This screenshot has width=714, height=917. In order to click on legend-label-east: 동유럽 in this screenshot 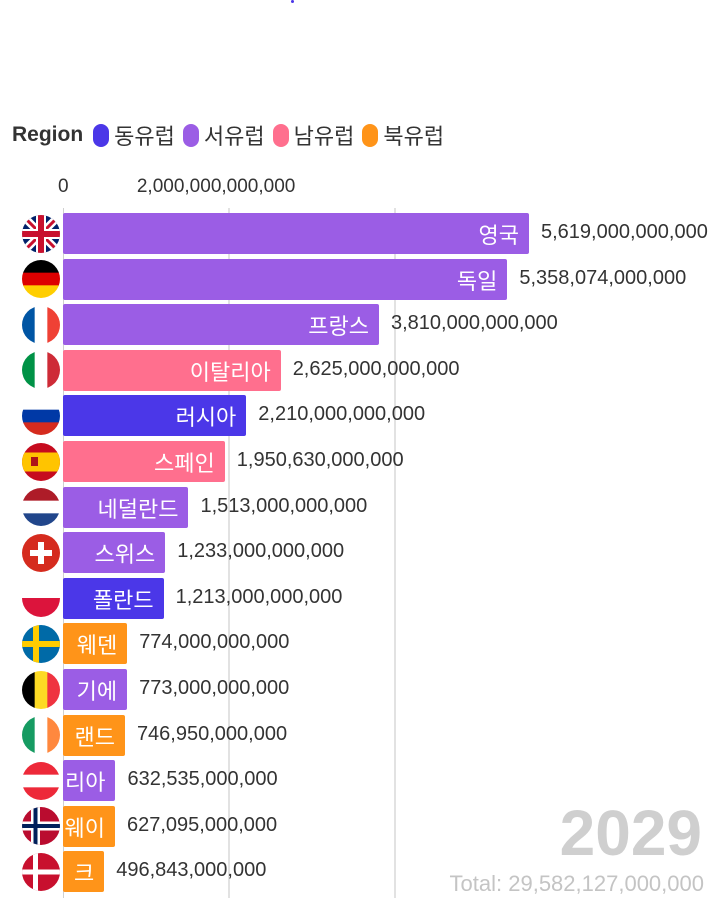, I will do `click(144, 137)`.